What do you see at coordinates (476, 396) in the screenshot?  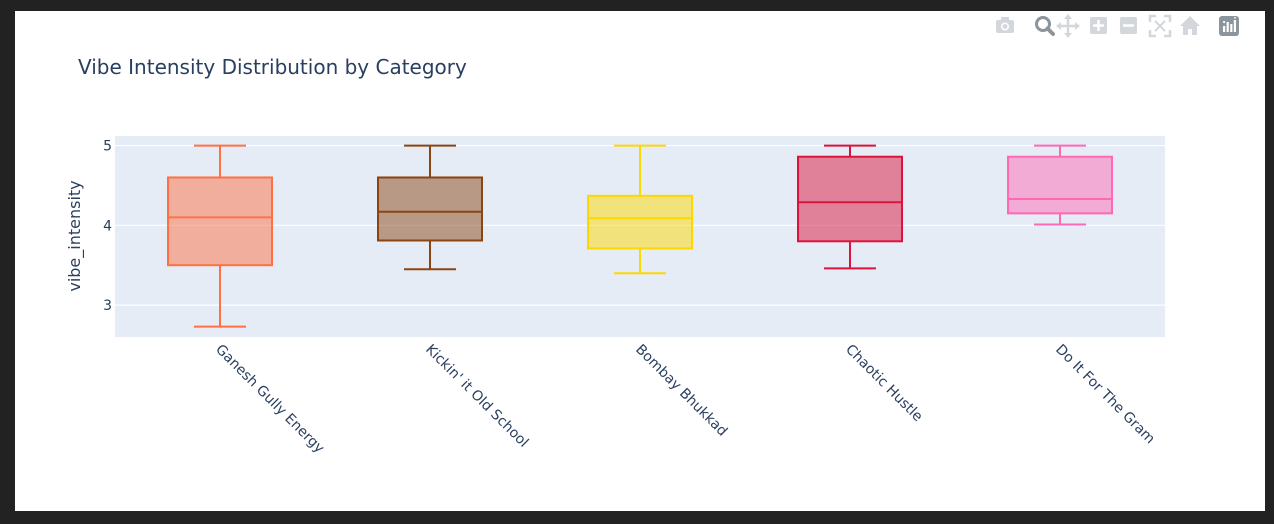 I see `x-tick-label: Kickin' it Old School` at bounding box center [476, 396].